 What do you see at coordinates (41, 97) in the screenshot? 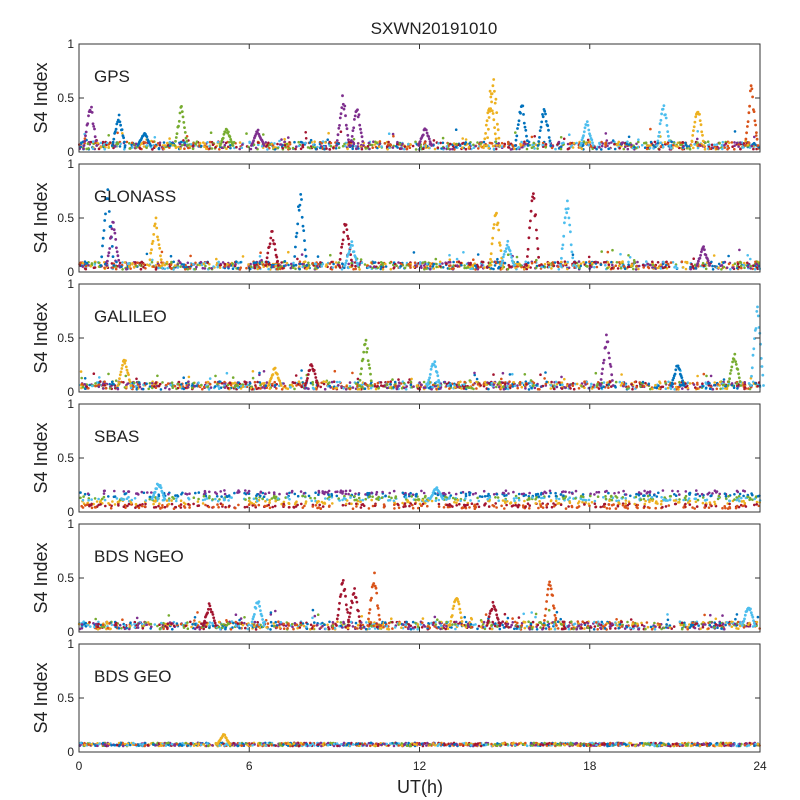
I see `y-axis-label: S4 Index` at bounding box center [41, 97].